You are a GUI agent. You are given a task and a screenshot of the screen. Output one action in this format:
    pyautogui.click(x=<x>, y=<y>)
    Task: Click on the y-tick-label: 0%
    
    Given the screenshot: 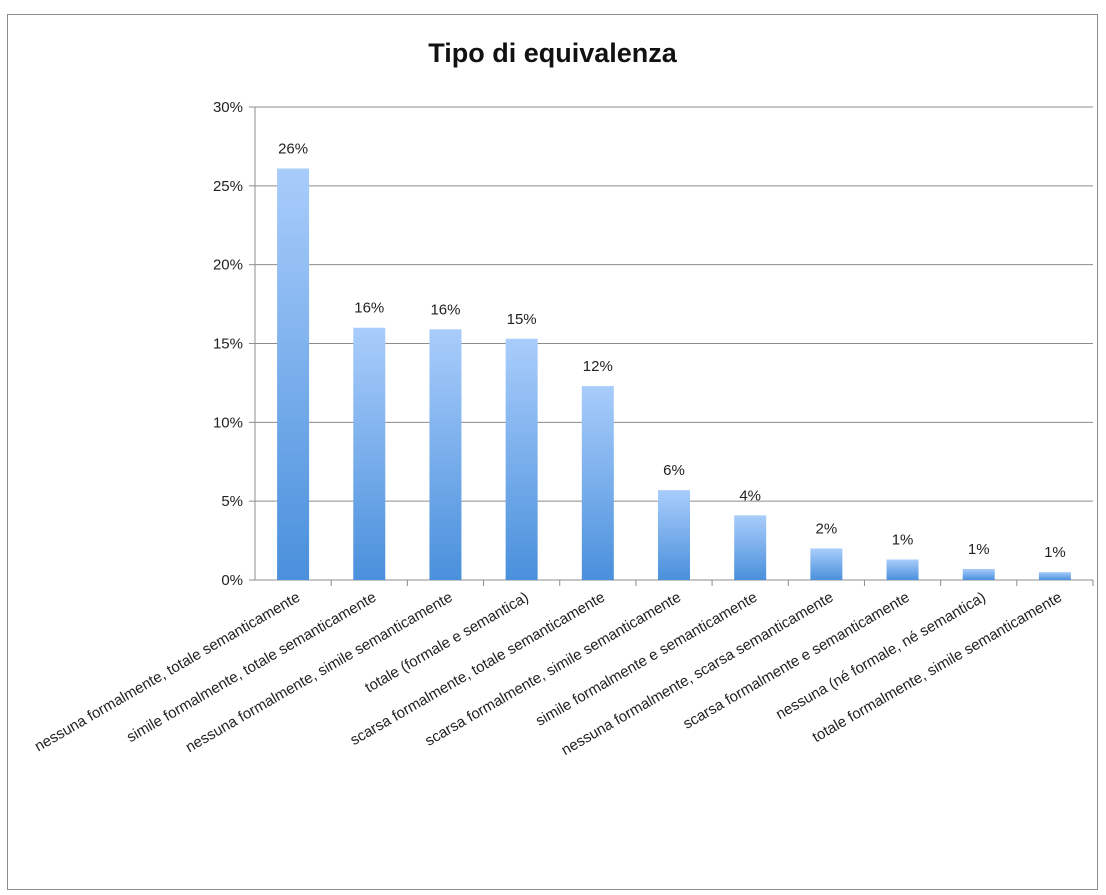 What is the action you would take?
    pyautogui.click(x=232, y=580)
    